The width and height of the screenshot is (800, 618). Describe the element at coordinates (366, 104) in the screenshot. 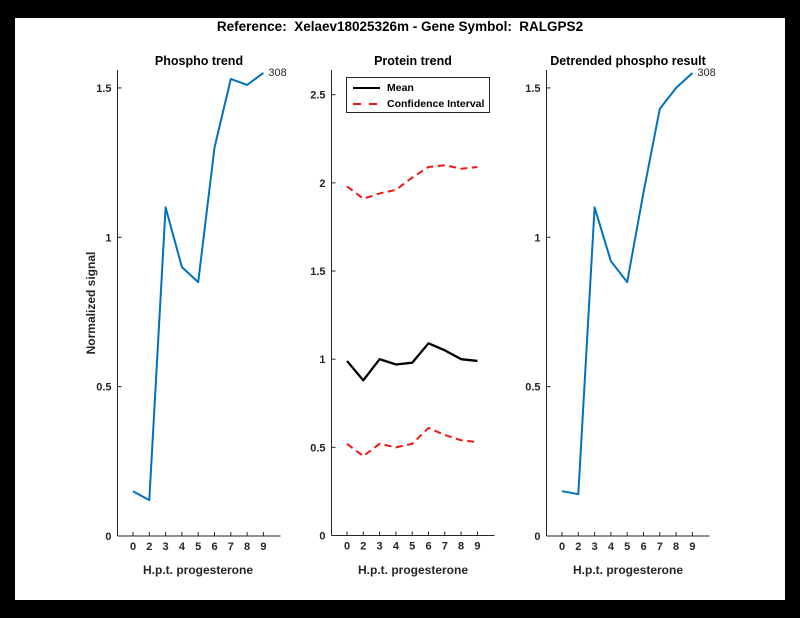

I see `confidence-interval-line-sample-icon` at that location.